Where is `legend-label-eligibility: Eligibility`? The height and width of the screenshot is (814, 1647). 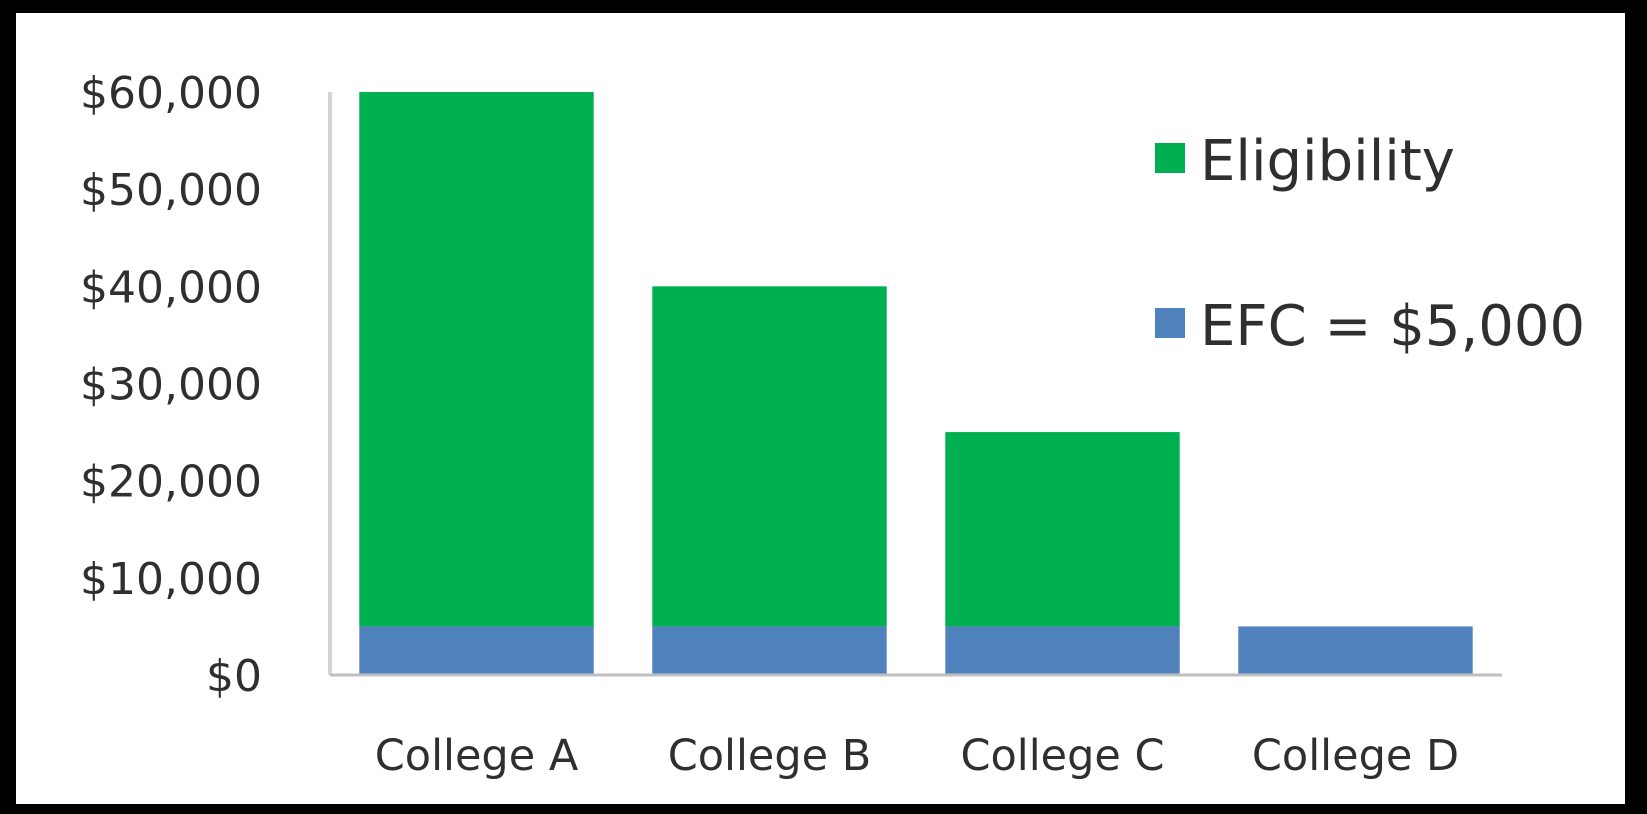 legend-label-eligibility: Eligibility is located at coordinates (1327, 161).